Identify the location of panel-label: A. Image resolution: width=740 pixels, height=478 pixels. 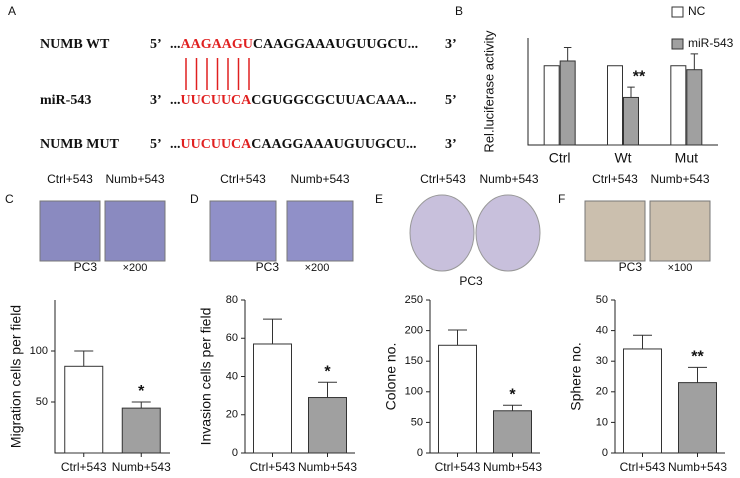
(12, 11).